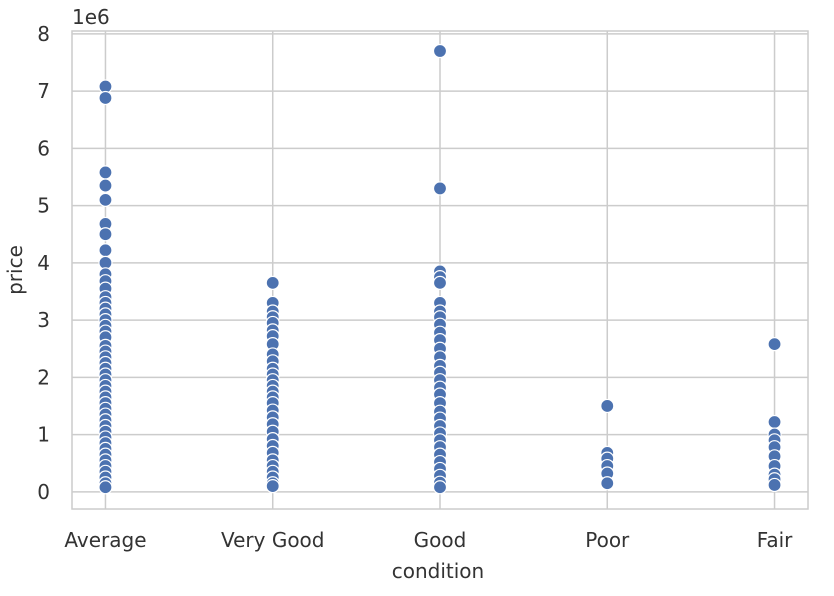  What do you see at coordinates (43, 148) in the screenshot?
I see `y-tick-label: 6` at bounding box center [43, 148].